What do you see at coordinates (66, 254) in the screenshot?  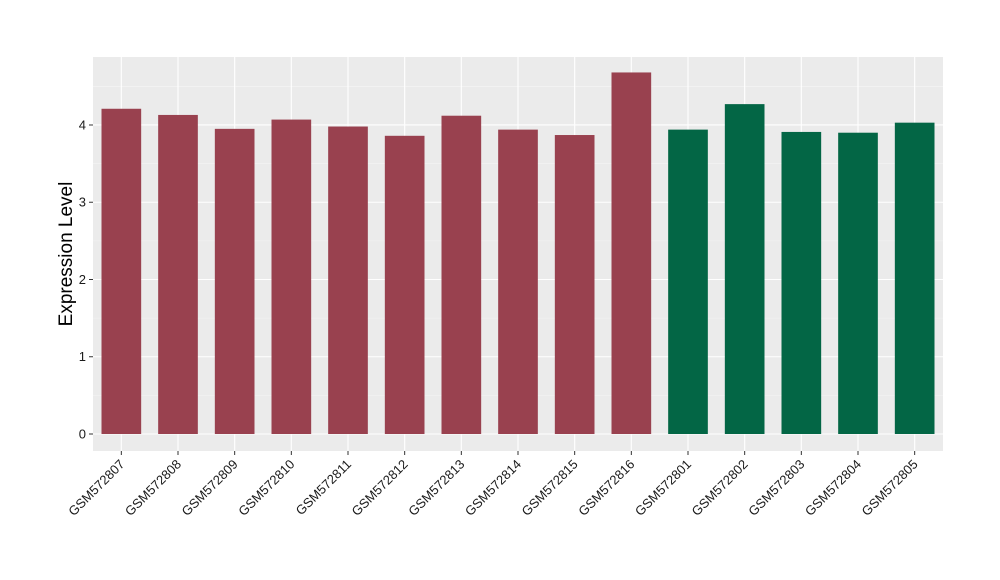 I see `y-axis-title: Expression Level` at bounding box center [66, 254].